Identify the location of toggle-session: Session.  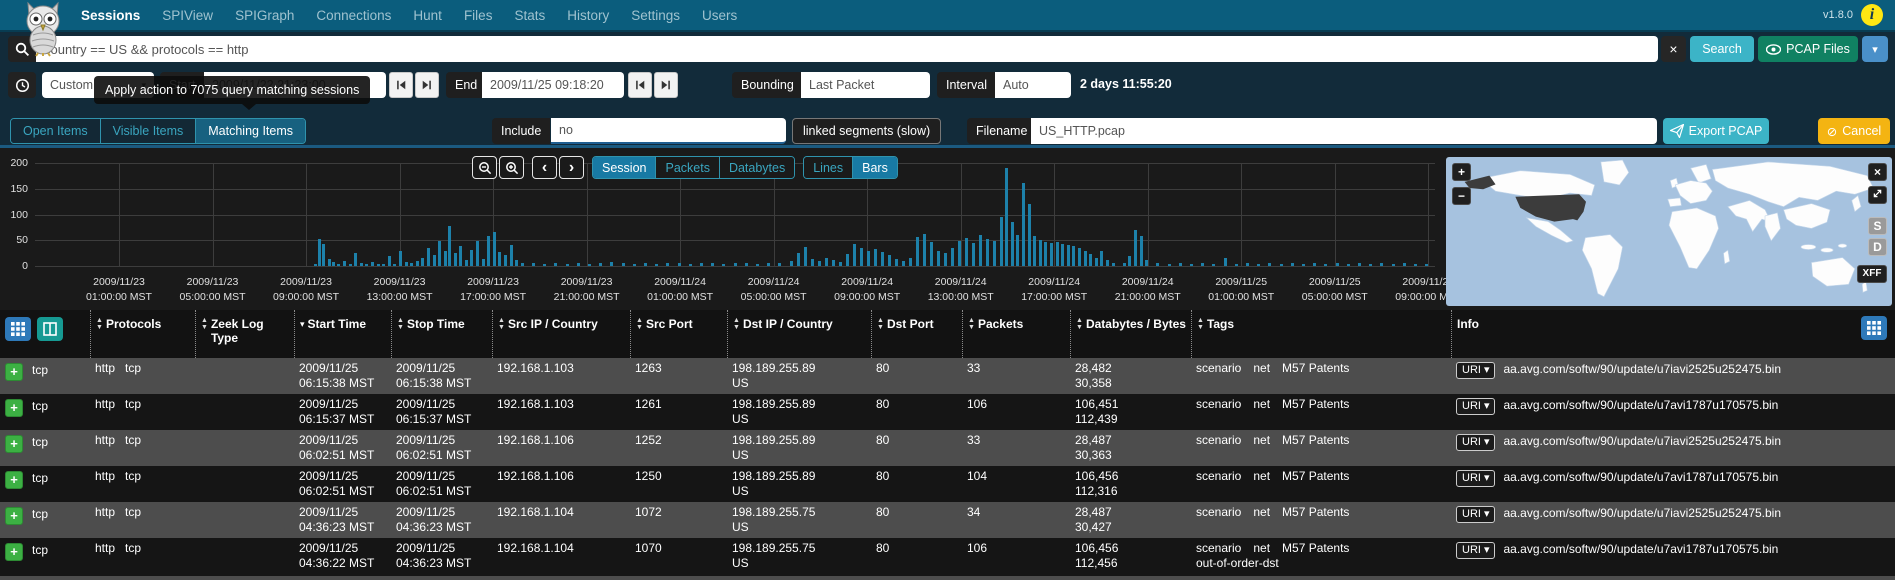
(625, 167).